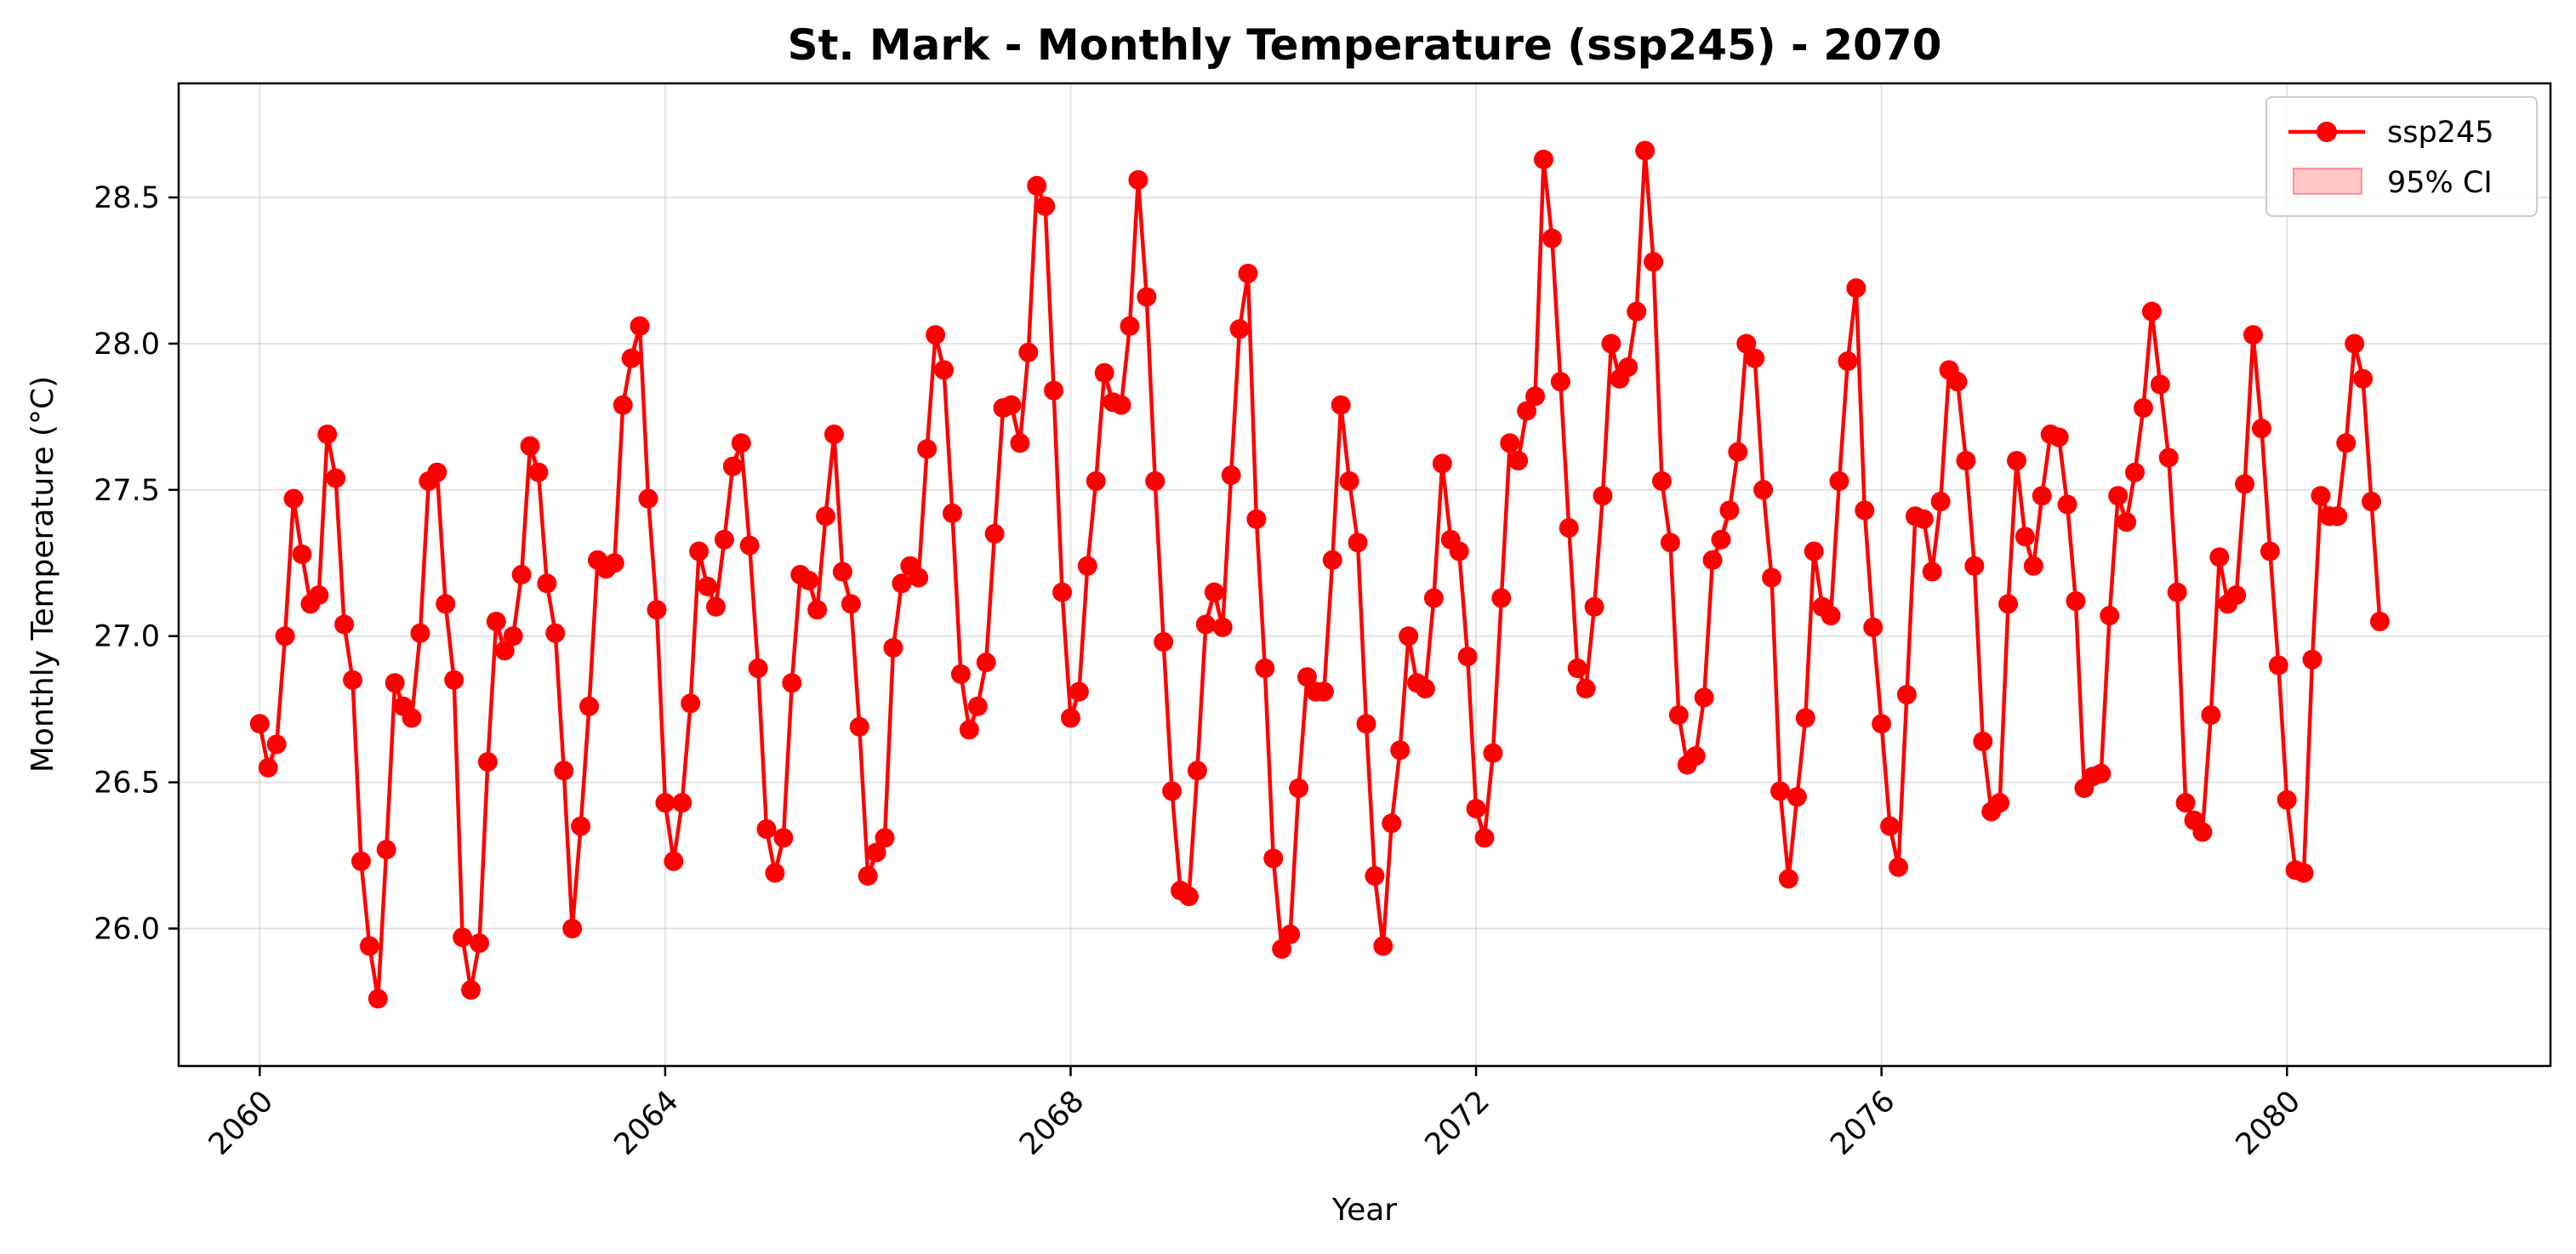 The height and width of the screenshot is (1254, 2576). Describe the element at coordinates (127, 784) in the screenshot. I see `y-tick-label: 26.5` at that location.